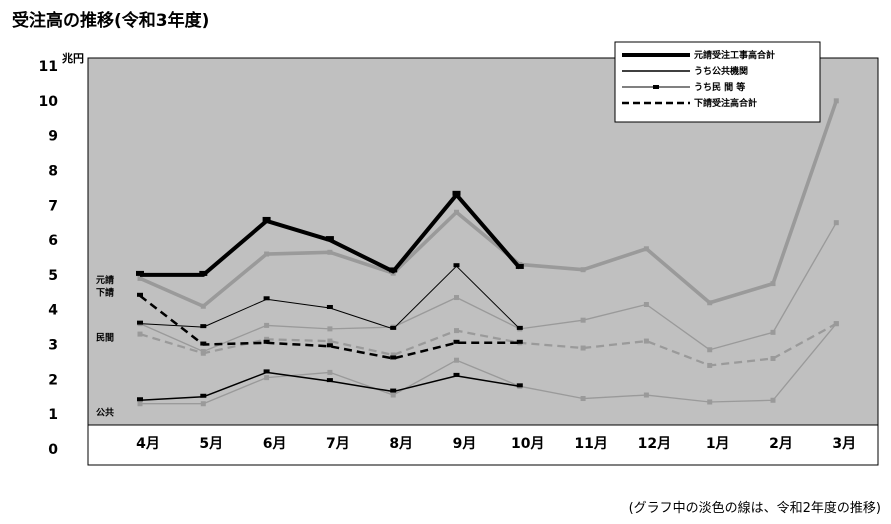 This screenshot has height=524, width=891. I want to click on series-side-label: 公共, so click(105, 412).